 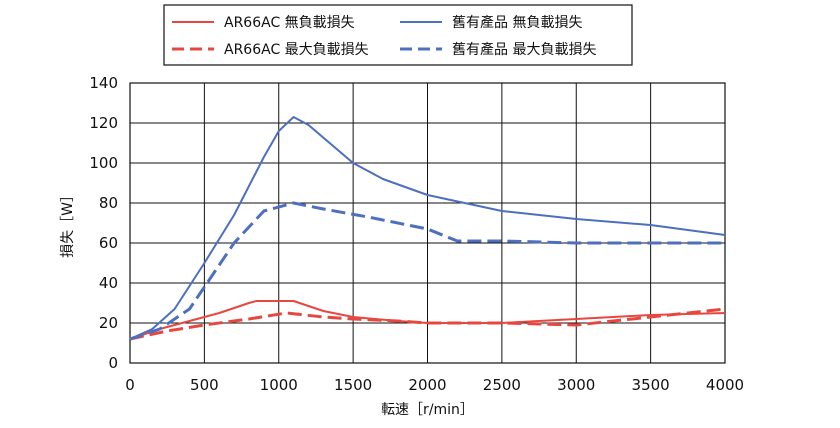 I want to click on legend-label-3: 舊有產品 無負載損失, so click(x=517, y=22).